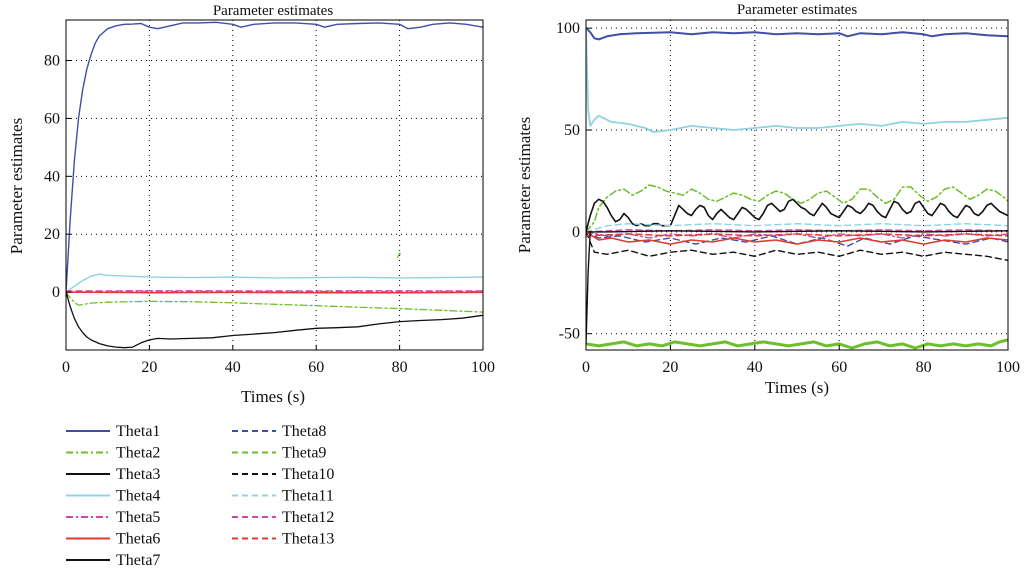 The height and width of the screenshot is (569, 1024). I want to click on y-tick-label: 40, so click(52, 176).